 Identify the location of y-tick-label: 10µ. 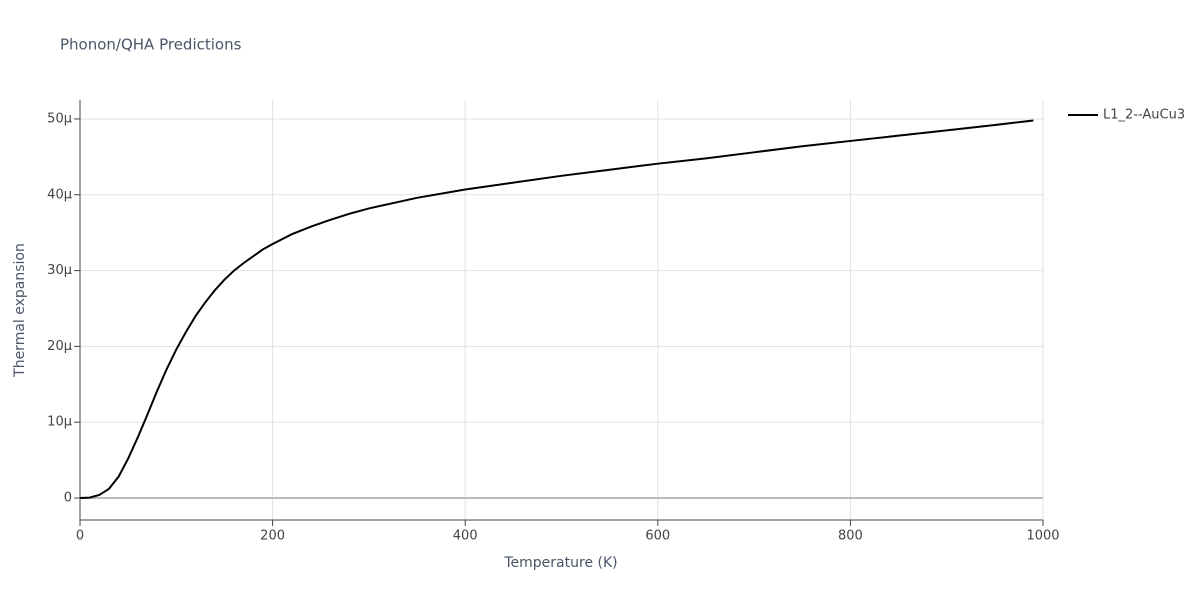
(59, 422).